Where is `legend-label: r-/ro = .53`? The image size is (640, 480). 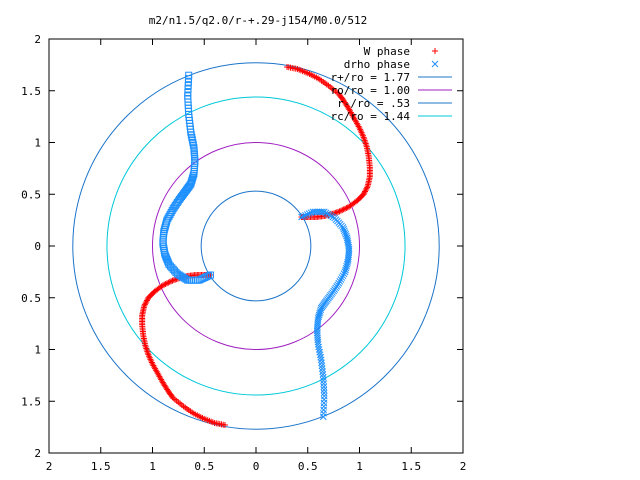
legend-label: r-/ro = .53 is located at coordinates (373, 103).